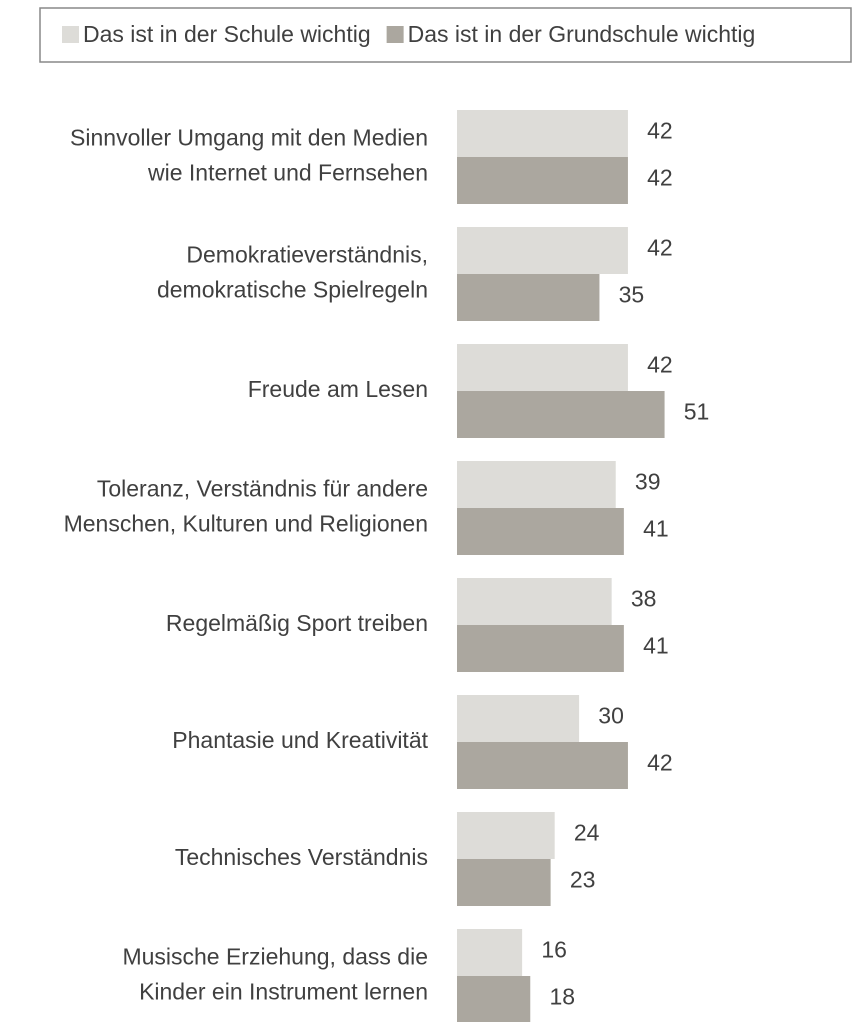 Image resolution: width=862 pixels, height=1022 pixels. Describe the element at coordinates (648, 482) in the screenshot. I see `value-label: 39` at that location.